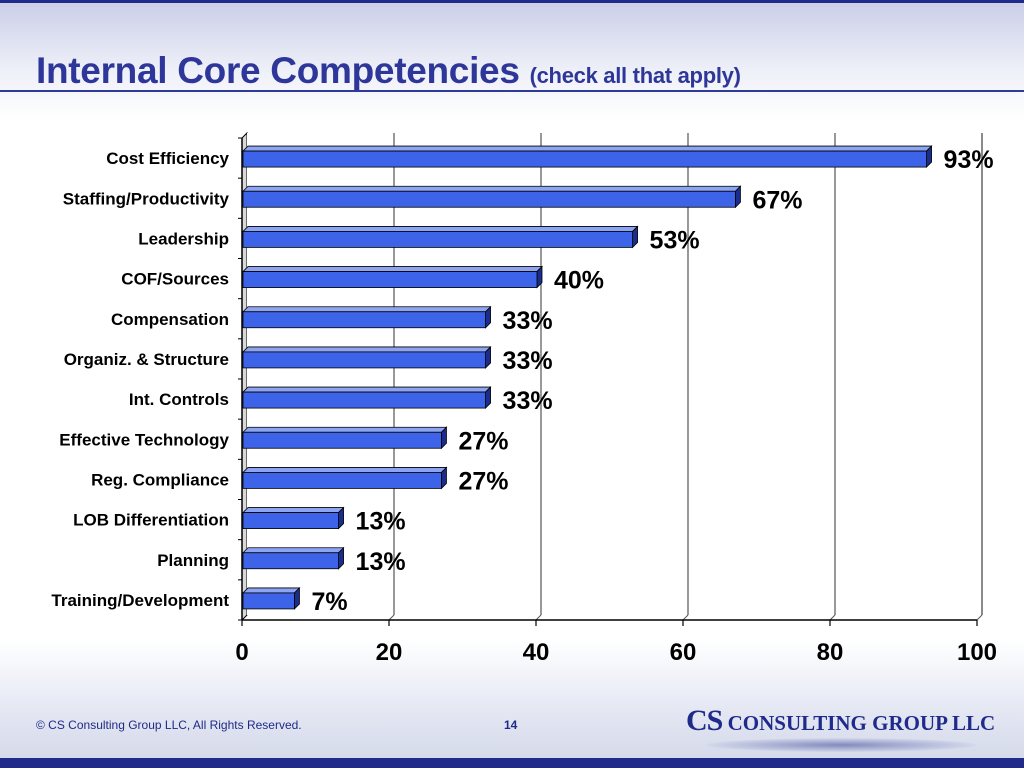  Describe the element at coordinates (528, 321) in the screenshot. I see `data-label-4: 33%` at that location.